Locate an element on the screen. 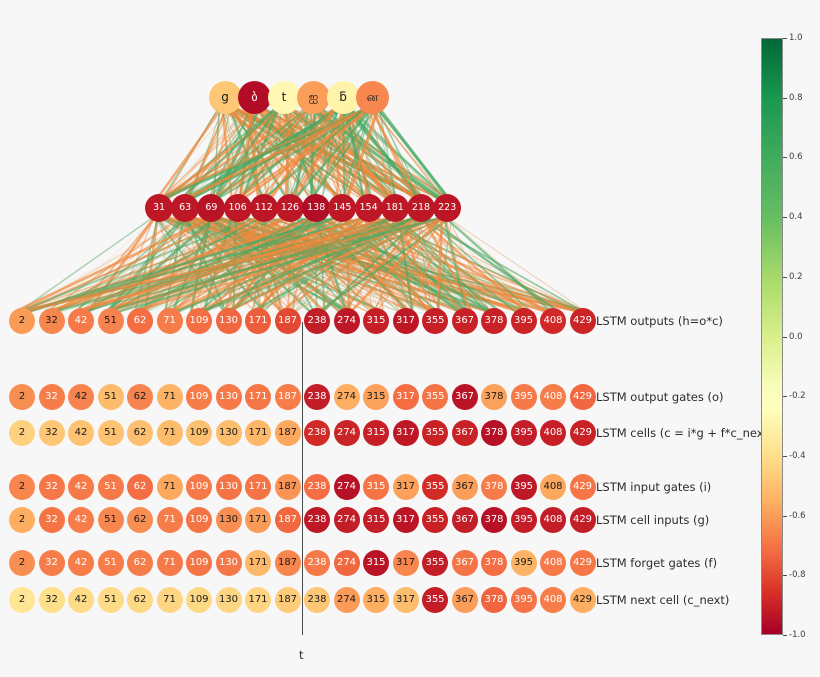 This screenshot has height=677, width=820. cell-cells-238: 238 is located at coordinates (317, 433).